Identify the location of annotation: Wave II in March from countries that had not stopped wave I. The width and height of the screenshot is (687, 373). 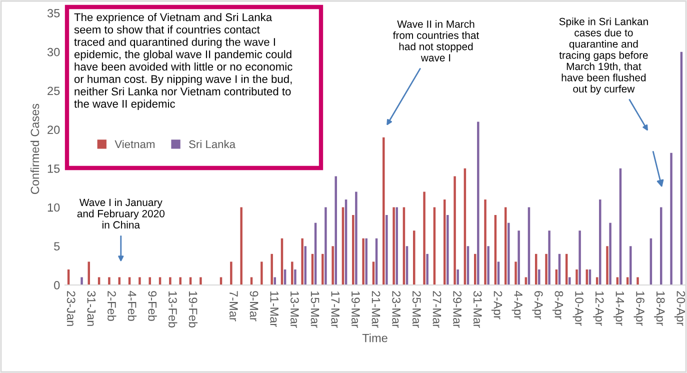
(436, 41).